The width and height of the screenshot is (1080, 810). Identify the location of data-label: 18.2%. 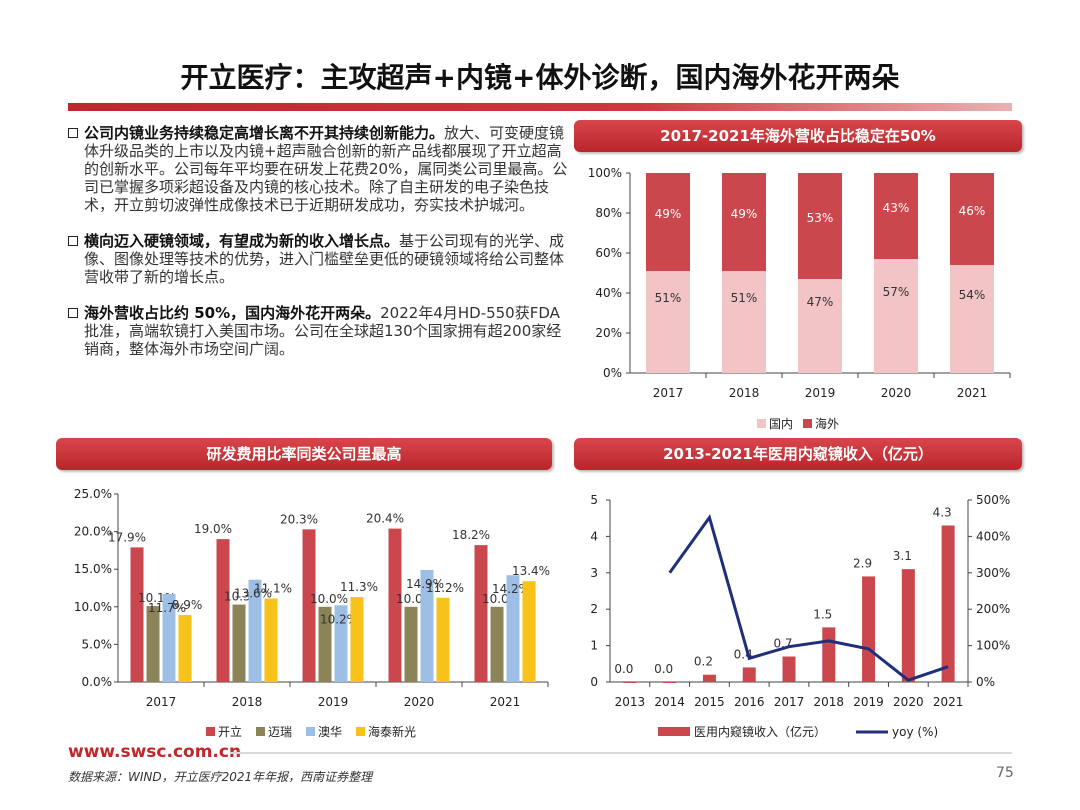
(471, 535).